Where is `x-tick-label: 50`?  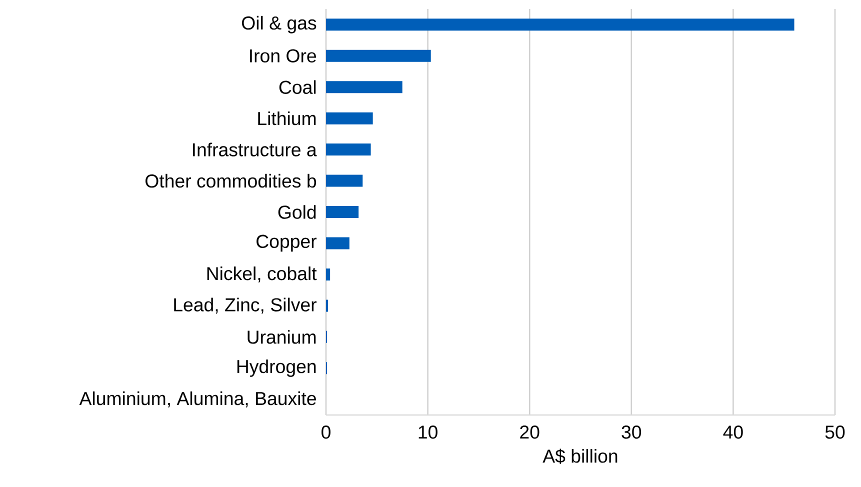 x-tick-label: 50 is located at coordinates (835, 432).